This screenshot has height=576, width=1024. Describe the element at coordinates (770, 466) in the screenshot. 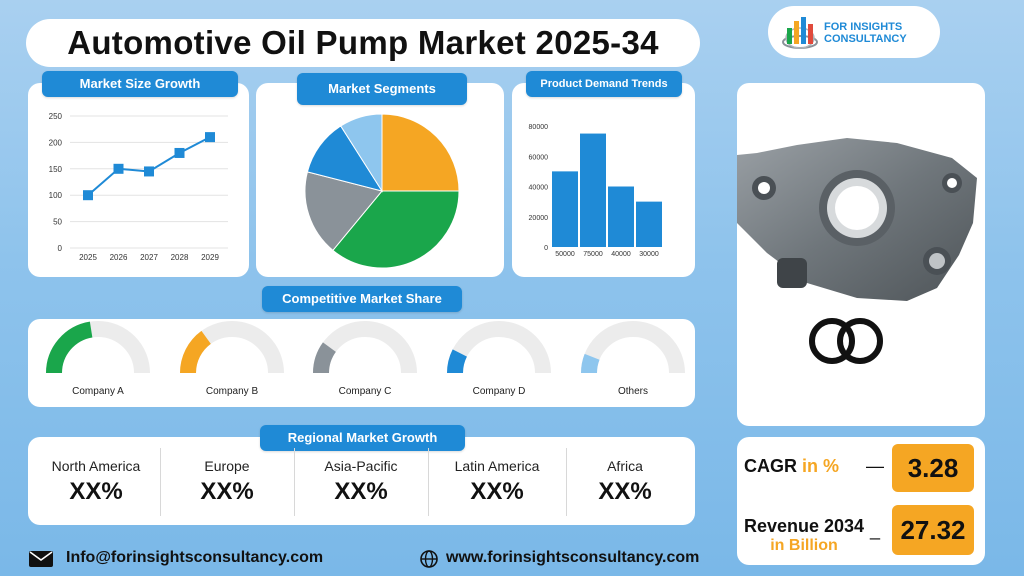

I see `cagr-label-text: CAGR` at that location.